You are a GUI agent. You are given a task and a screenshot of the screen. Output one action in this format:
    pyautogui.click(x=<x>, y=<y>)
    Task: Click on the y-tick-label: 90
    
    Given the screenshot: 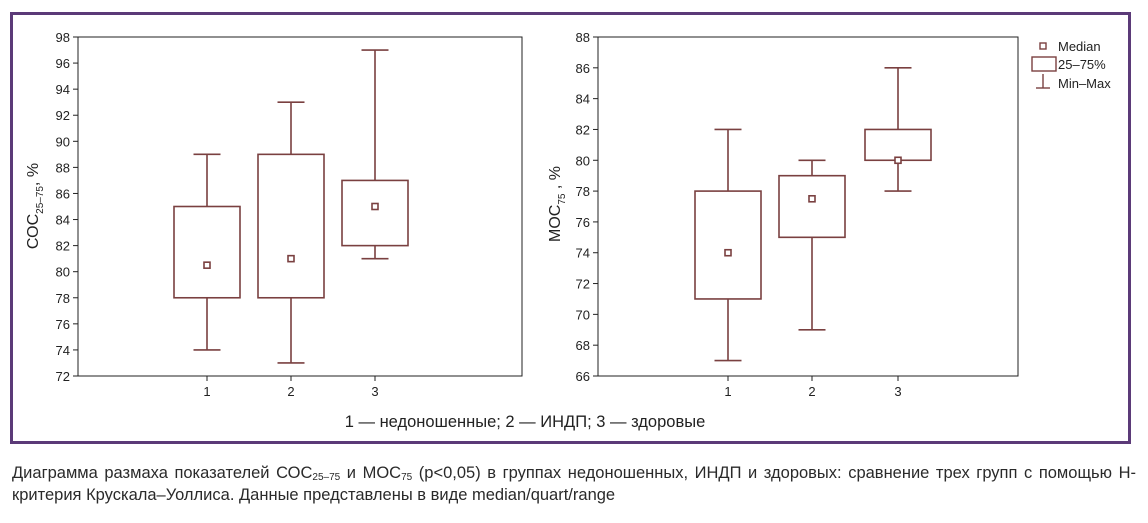 What is the action you would take?
    pyautogui.click(x=63, y=141)
    